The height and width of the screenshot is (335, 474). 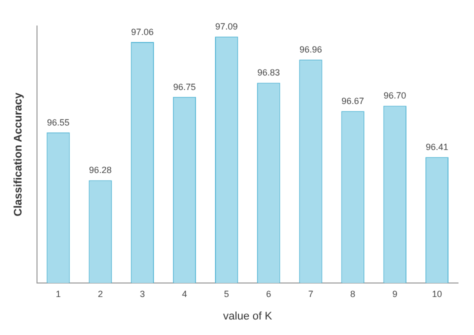 I want to click on x-tick-label: 8, so click(x=353, y=293).